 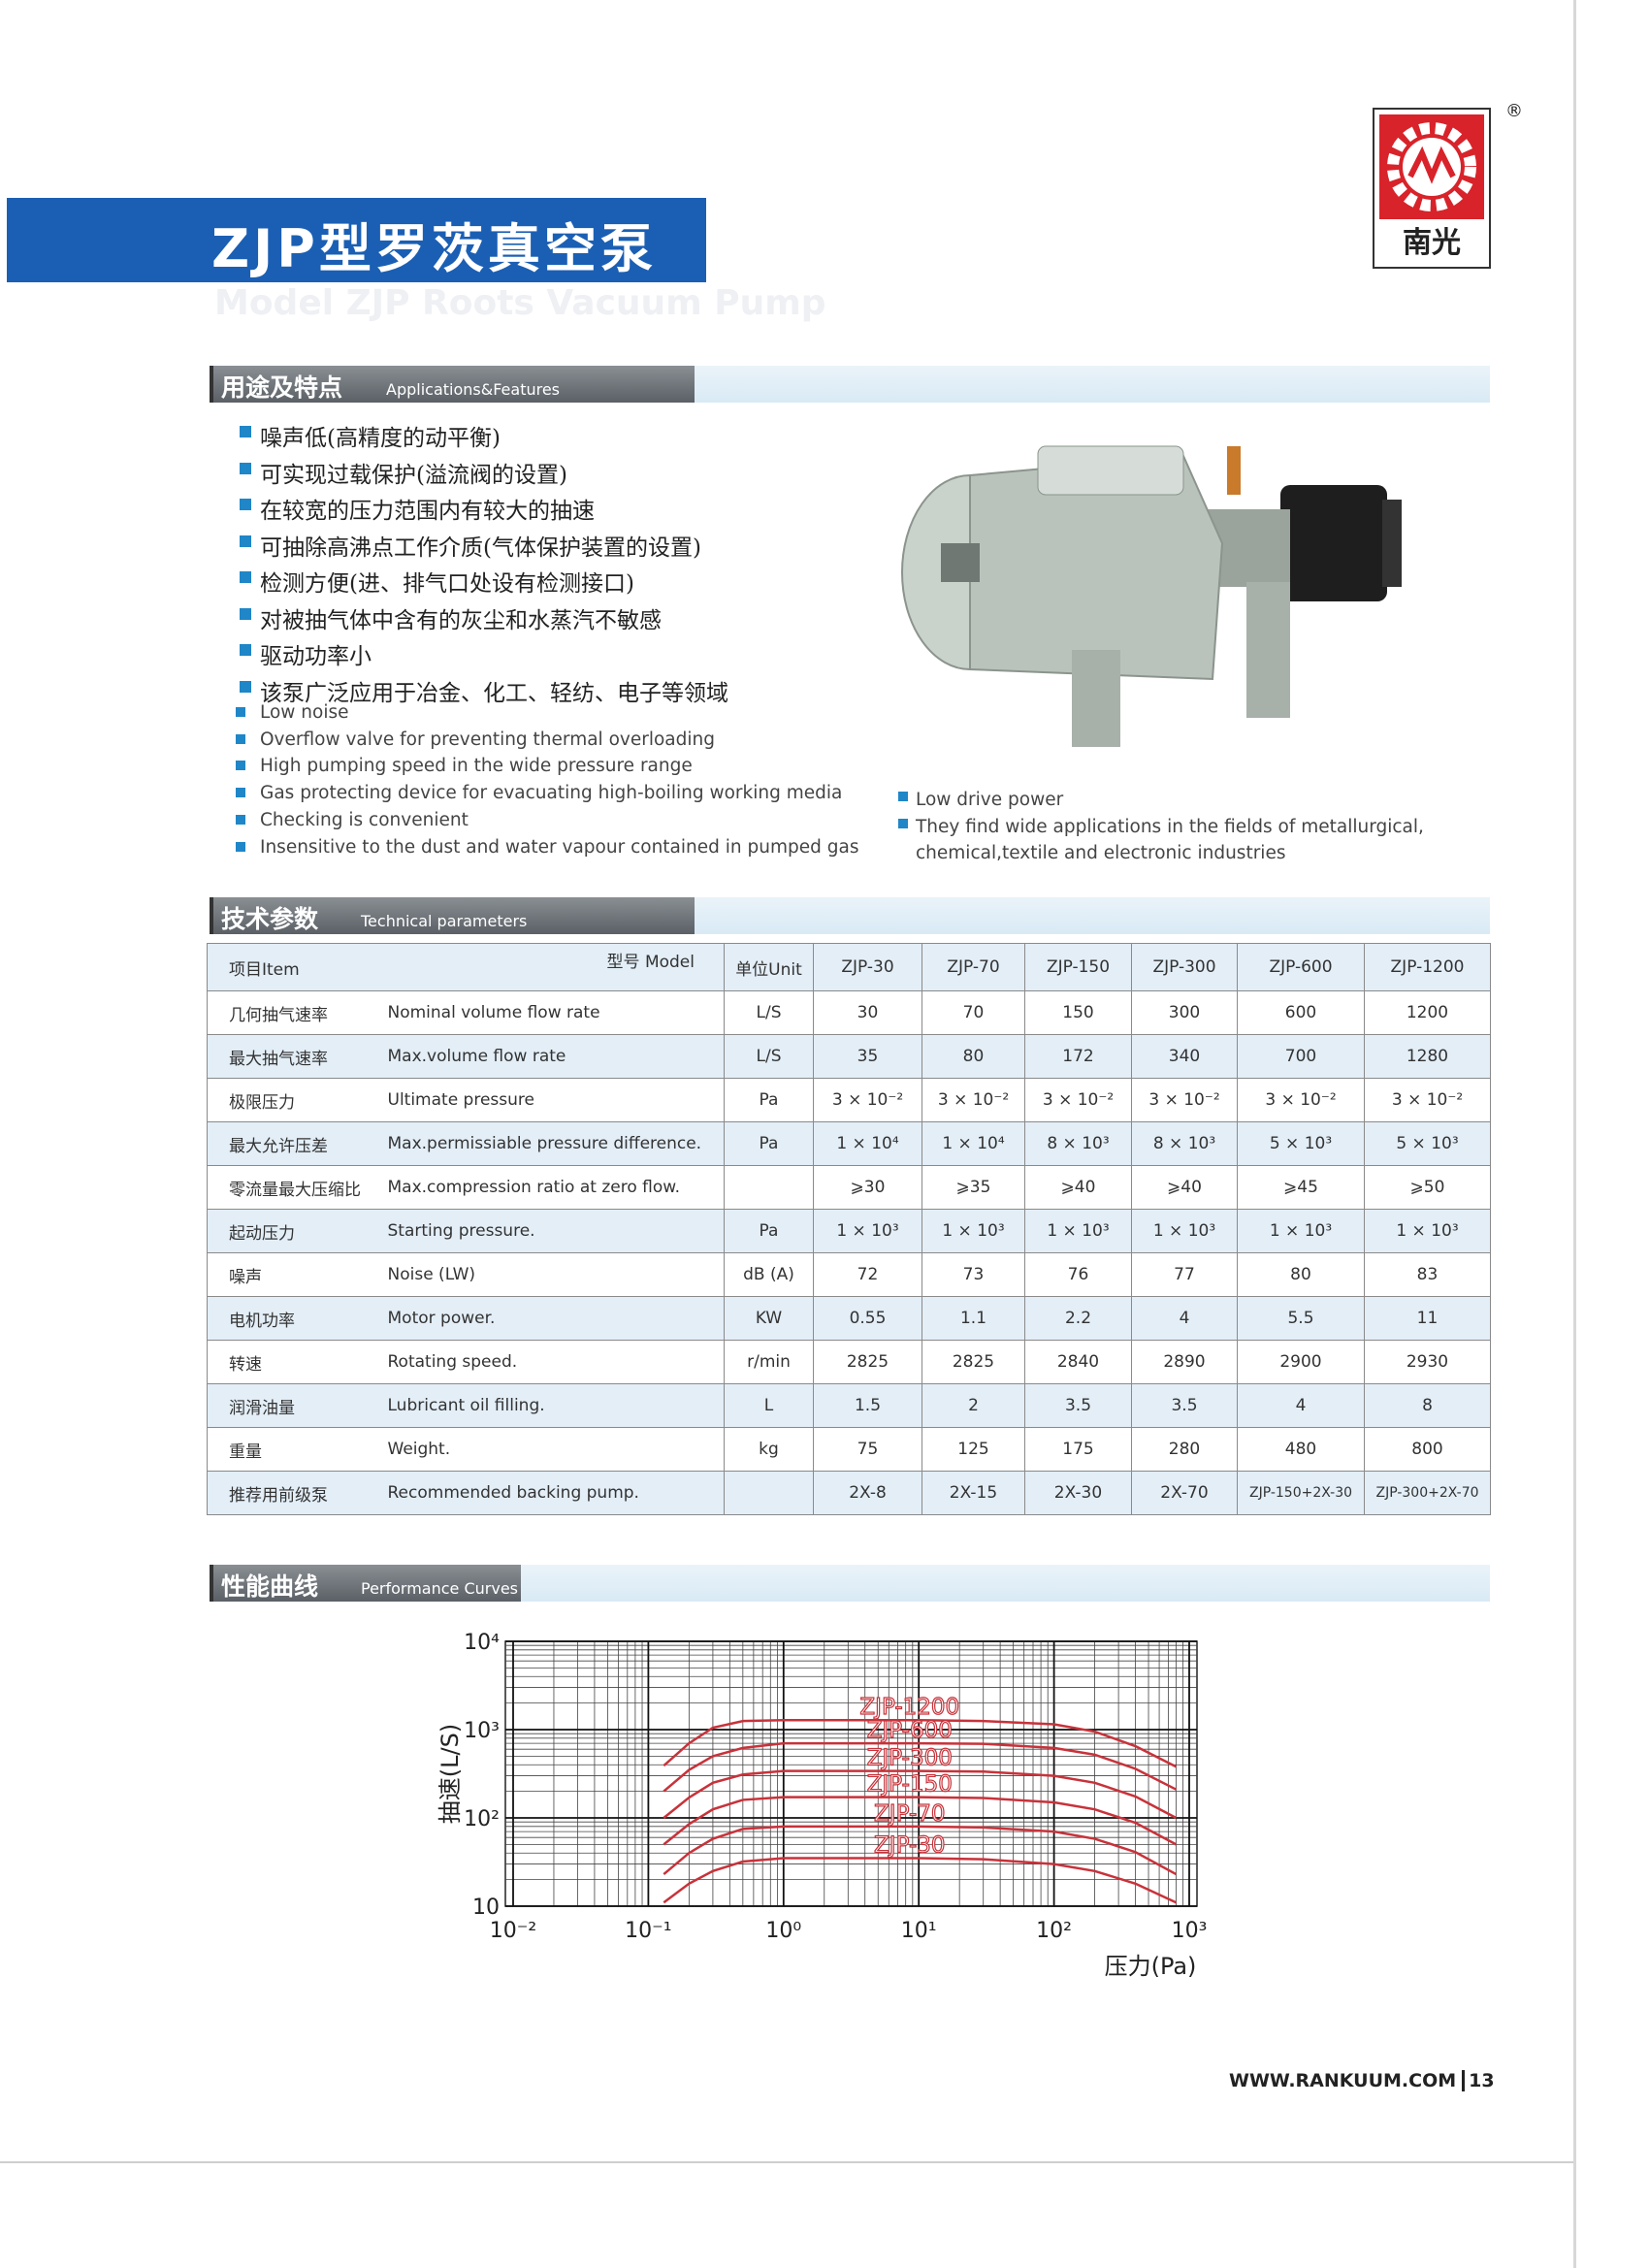 I want to click on header-cell: ZJP-300, so click(x=1184, y=967).